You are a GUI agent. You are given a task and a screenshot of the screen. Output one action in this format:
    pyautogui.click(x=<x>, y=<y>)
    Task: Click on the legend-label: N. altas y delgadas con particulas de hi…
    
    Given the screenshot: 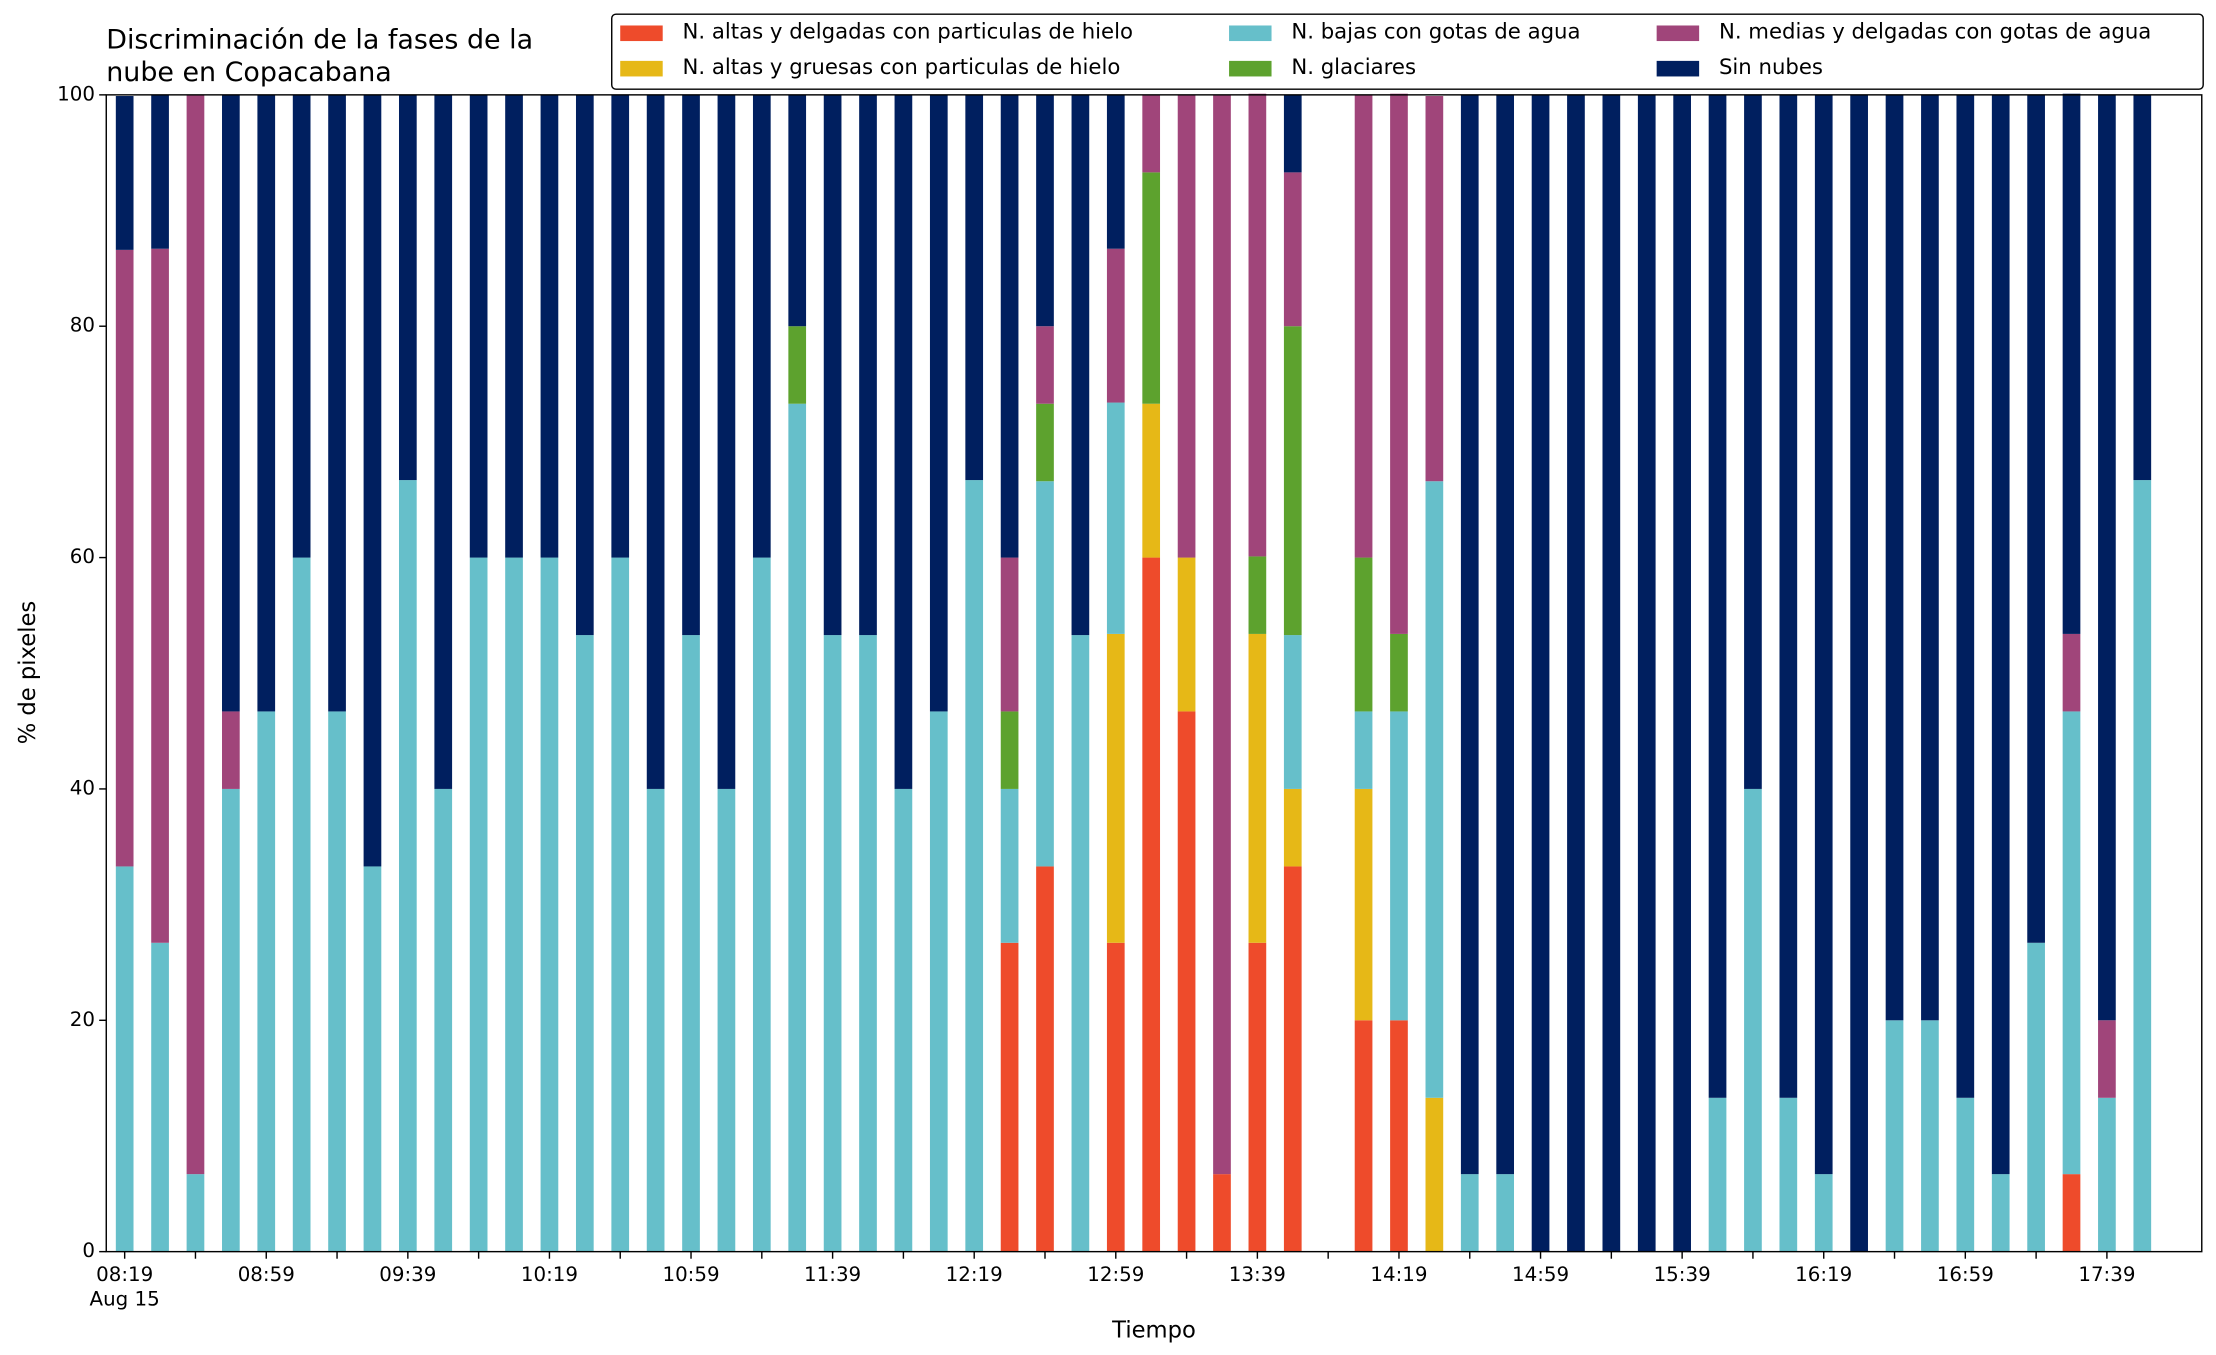 What is the action you would take?
    pyautogui.click(x=908, y=32)
    